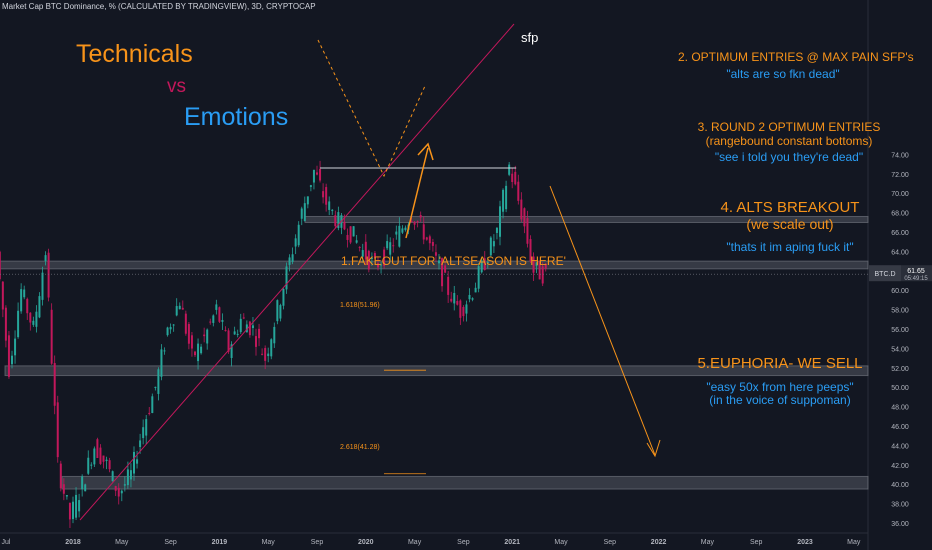 The height and width of the screenshot is (550, 932). I want to click on y-tick-1: 38.00, so click(900, 505).